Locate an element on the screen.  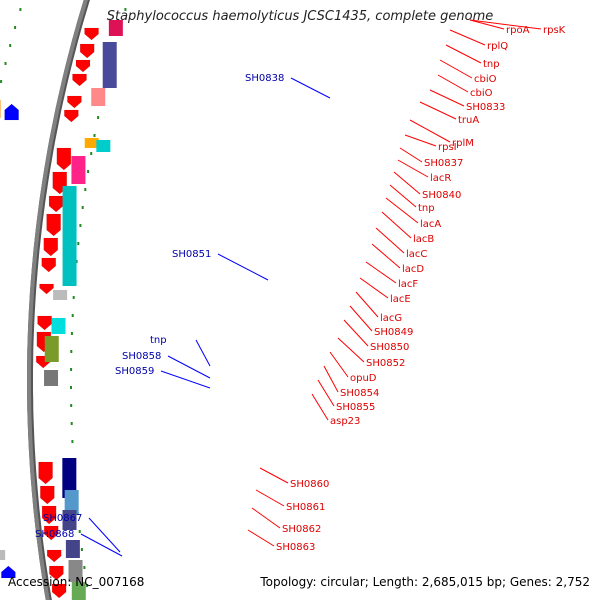
forward-gene-label: SH0859 is located at coordinates (134, 371).